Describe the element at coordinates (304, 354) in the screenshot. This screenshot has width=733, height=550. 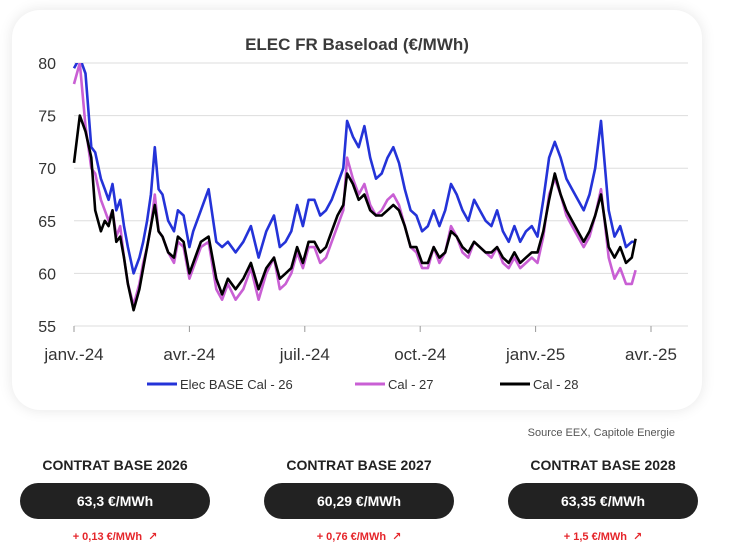
I see `x-tick-label: juil.-24` at that location.